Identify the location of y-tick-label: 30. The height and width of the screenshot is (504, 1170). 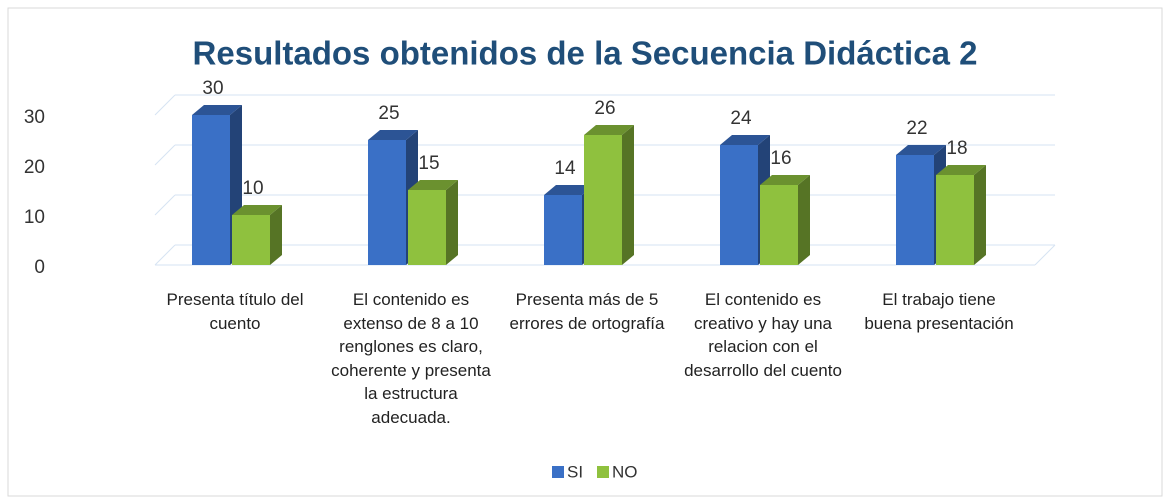
(34, 117).